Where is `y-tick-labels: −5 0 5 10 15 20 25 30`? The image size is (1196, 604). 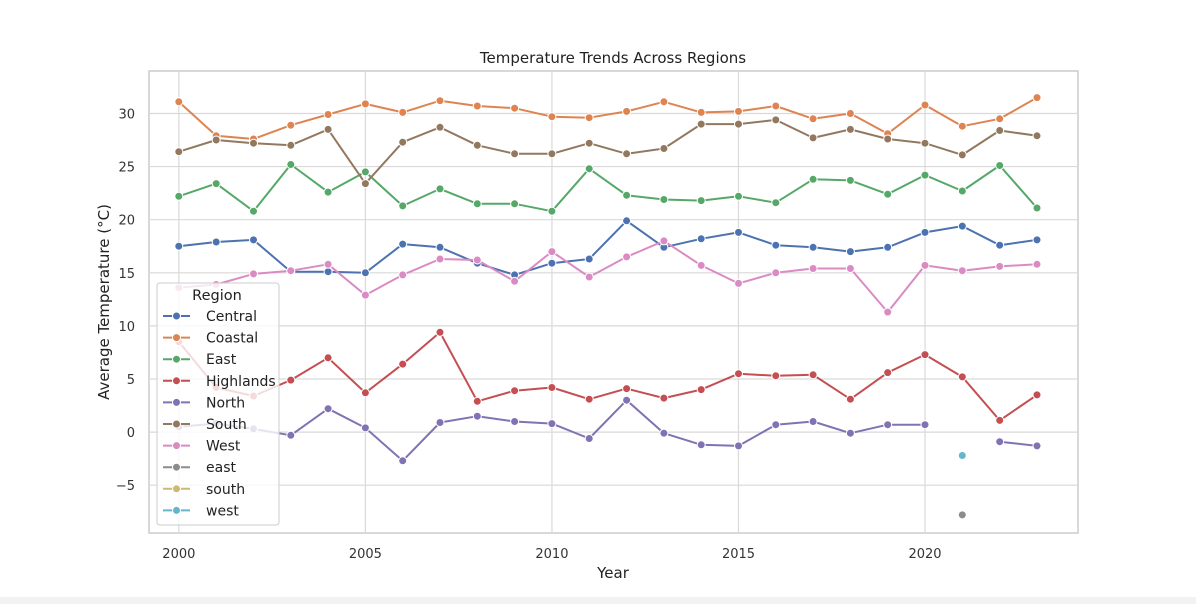 y-tick-labels: −5 0 5 10 15 20 25 30 is located at coordinates (125, 300).